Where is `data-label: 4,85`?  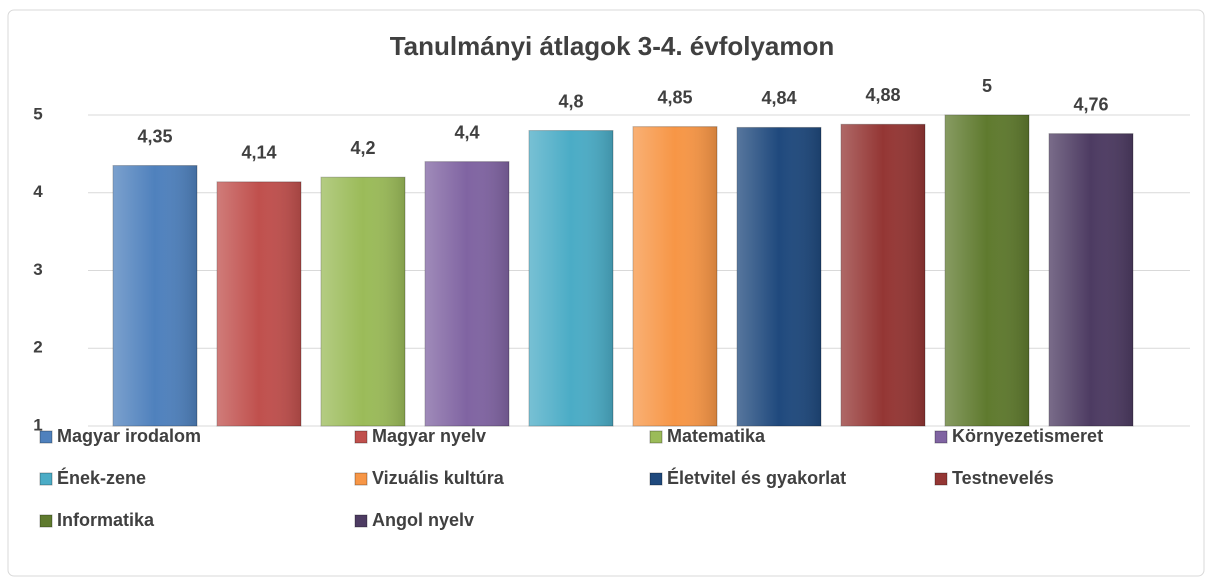 data-label: 4,85 is located at coordinates (674, 97).